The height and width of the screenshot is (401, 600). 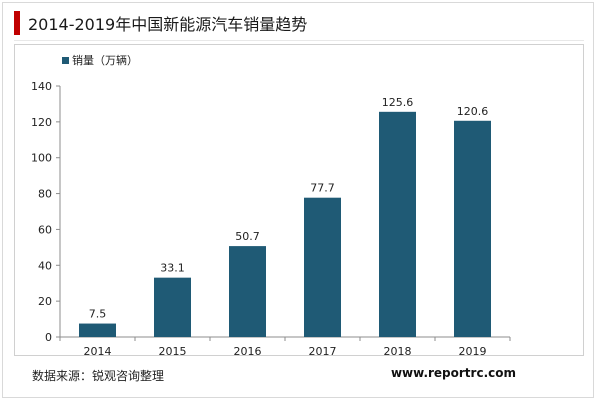 What do you see at coordinates (45, 301) in the screenshot?
I see `y-tick-label: 20` at bounding box center [45, 301].